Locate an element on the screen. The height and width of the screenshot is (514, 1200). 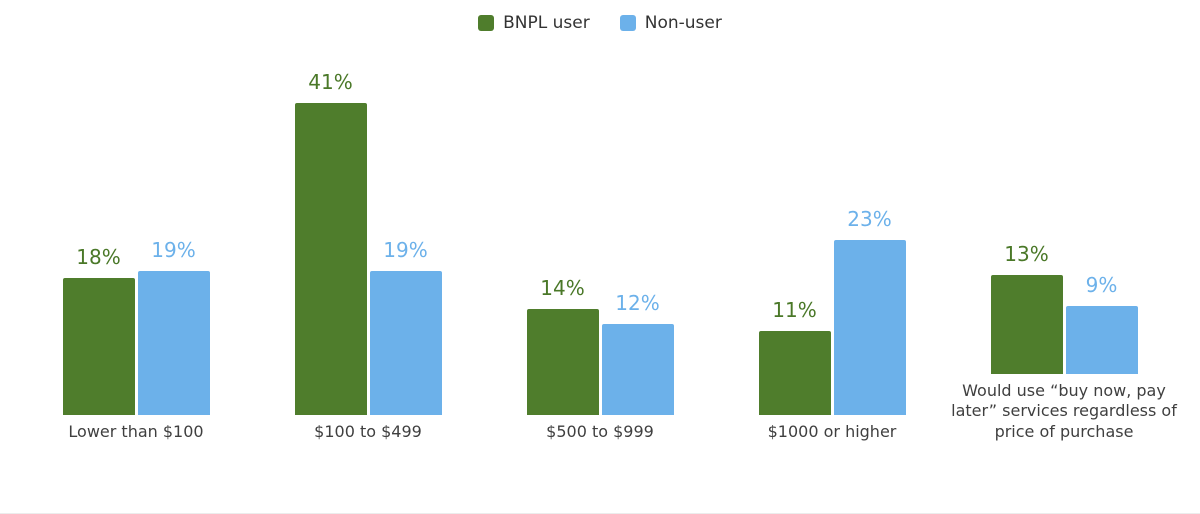
value-label: 18% is located at coordinates (98, 256).